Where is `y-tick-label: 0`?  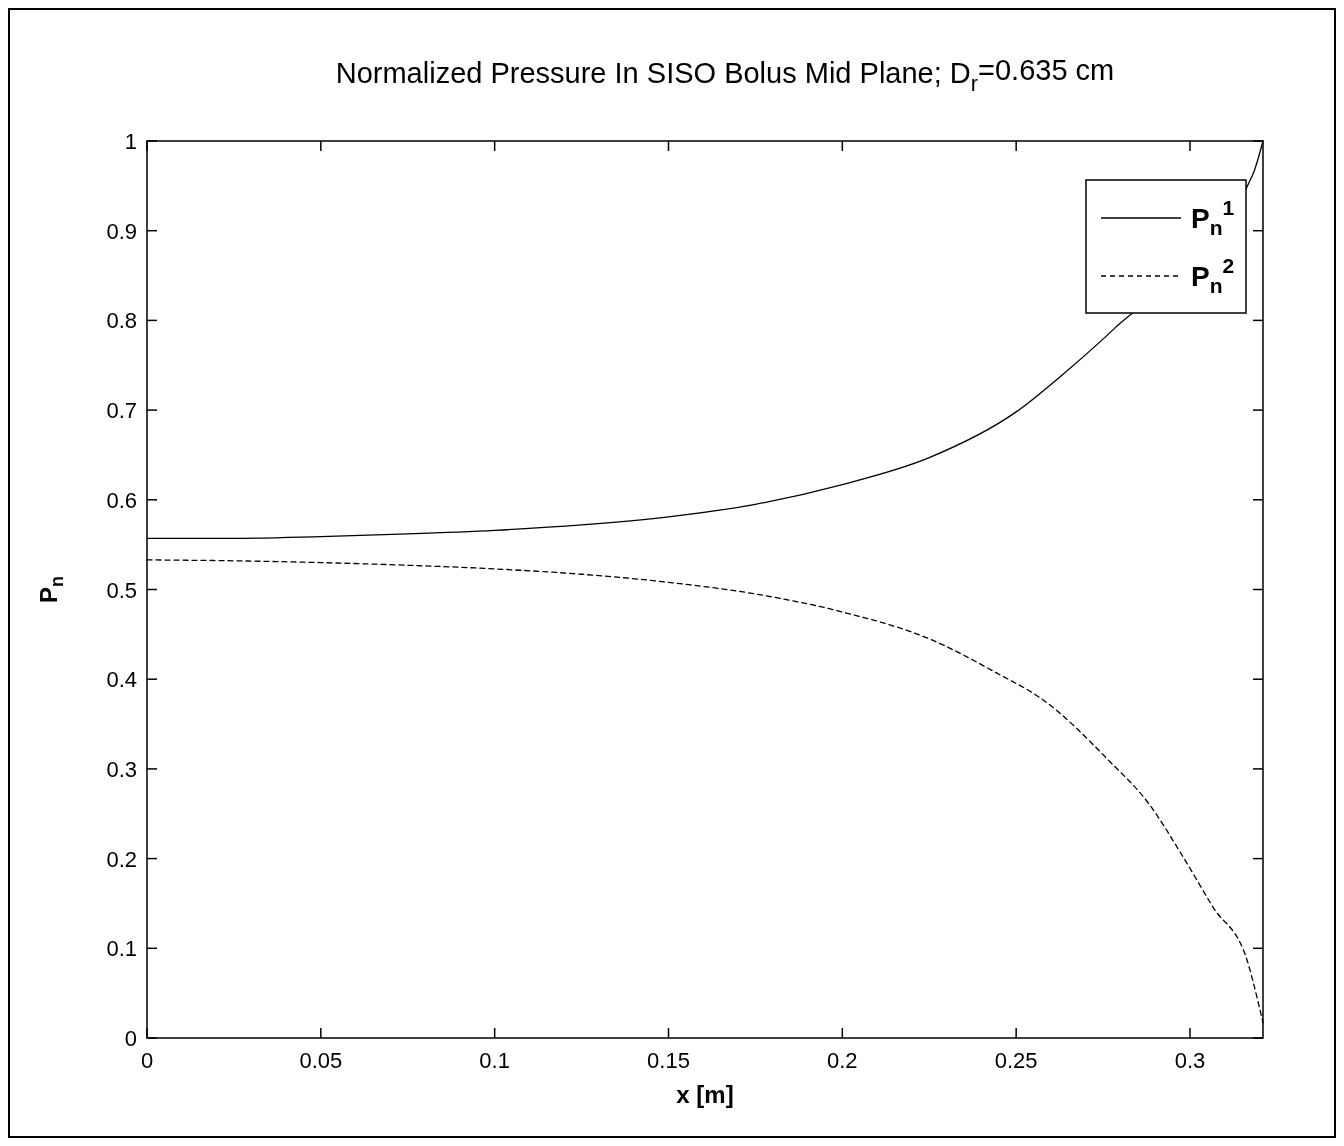
y-tick-label: 0 is located at coordinates (130, 1038).